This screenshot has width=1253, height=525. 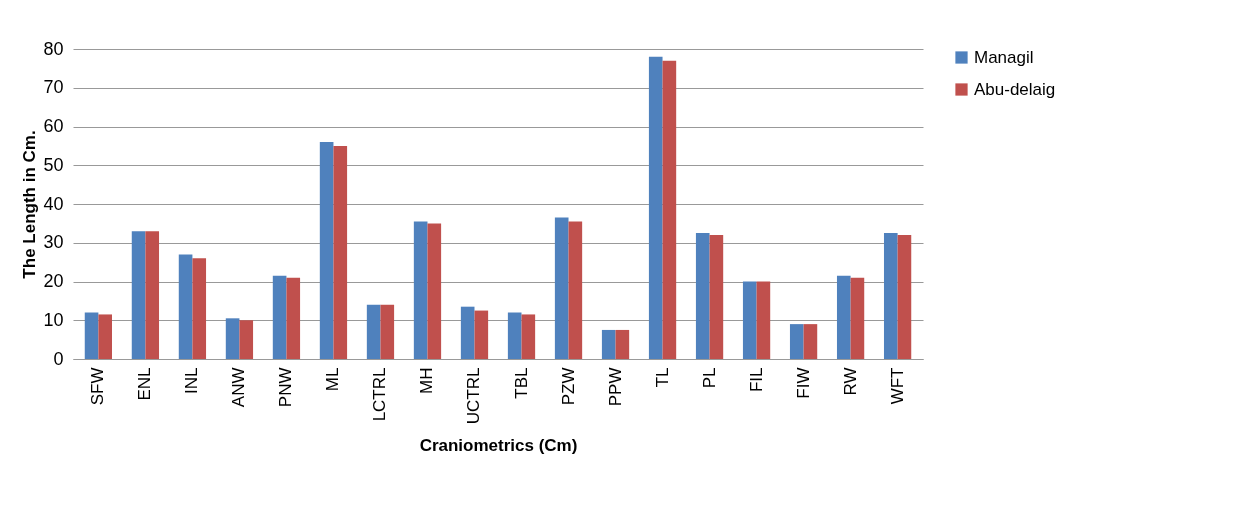 What do you see at coordinates (145, 384) in the screenshot?
I see `x-tick-label: ENL` at bounding box center [145, 384].